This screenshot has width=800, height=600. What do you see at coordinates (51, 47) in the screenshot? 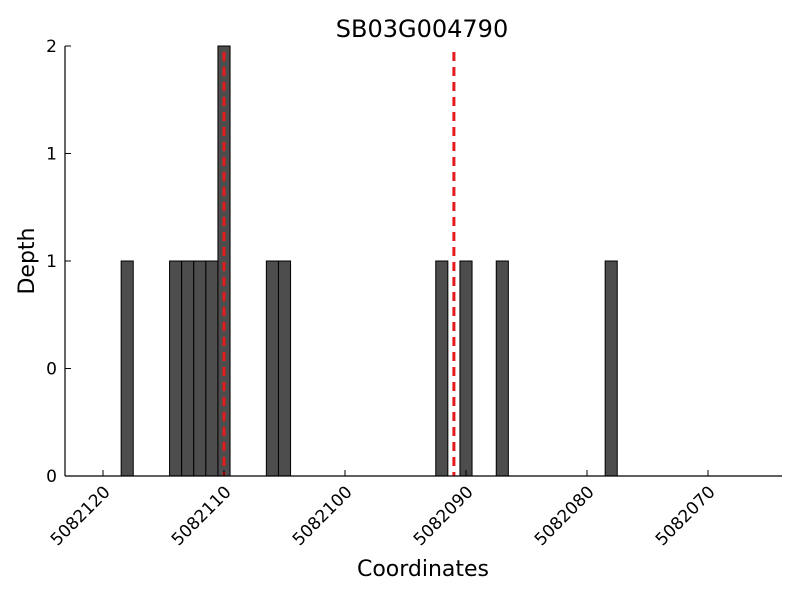
I see `y-tick-label-4: 2` at bounding box center [51, 47].